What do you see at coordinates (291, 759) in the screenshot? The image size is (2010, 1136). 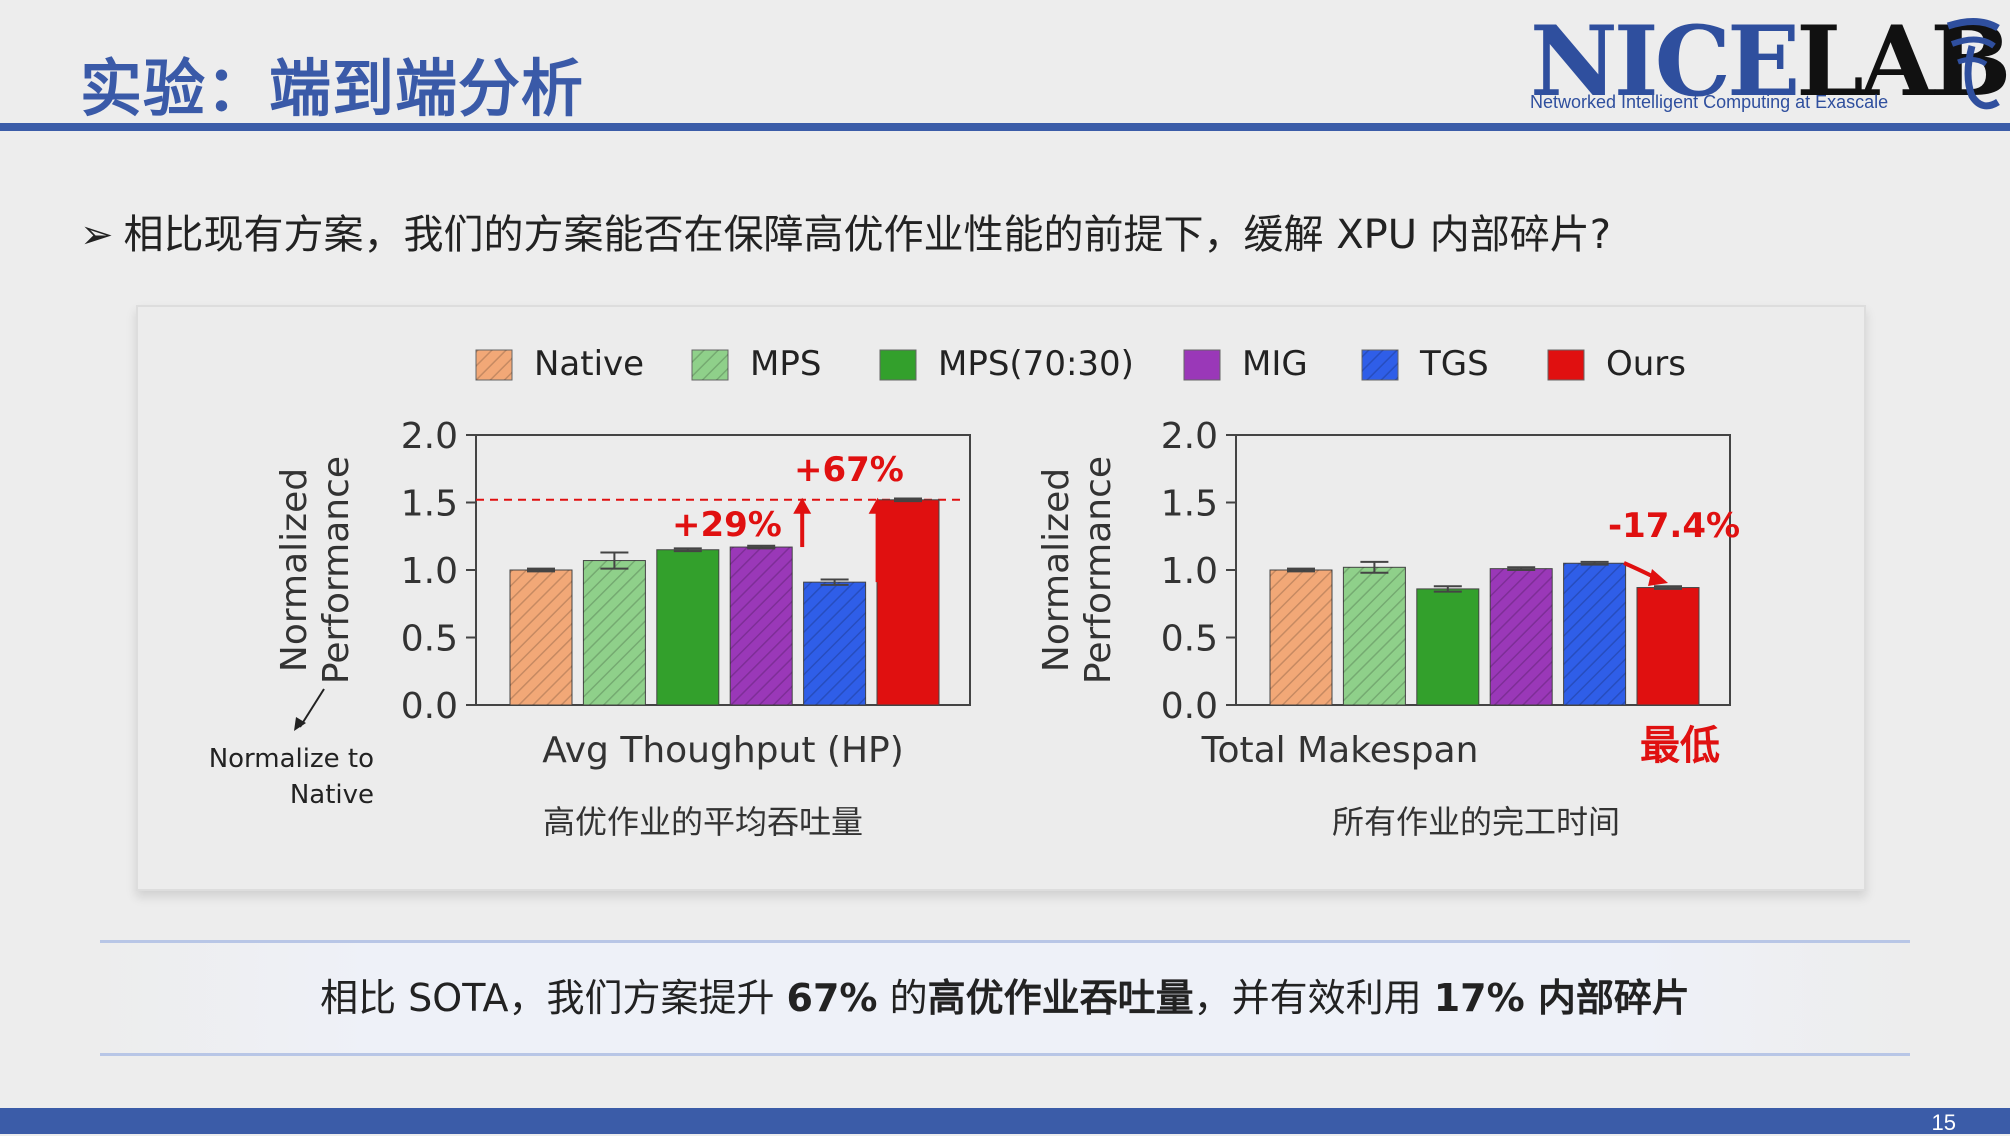 I see `note-line: Normalize to` at bounding box center [291, 759].